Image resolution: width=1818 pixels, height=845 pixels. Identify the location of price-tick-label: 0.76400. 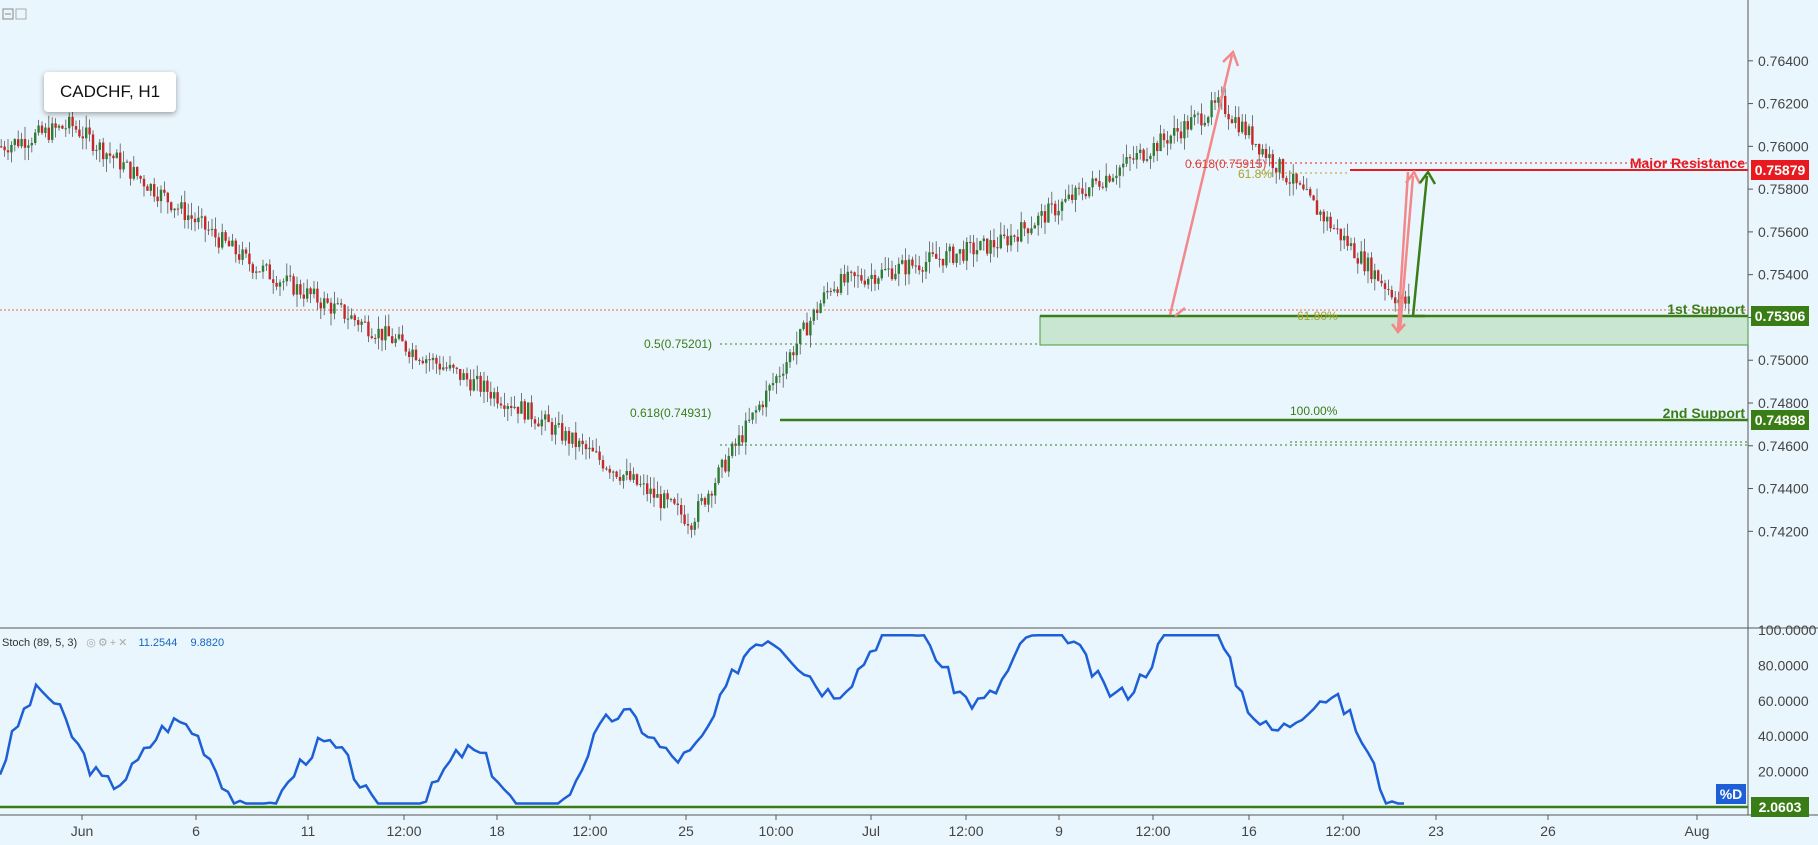
(1783, 61).